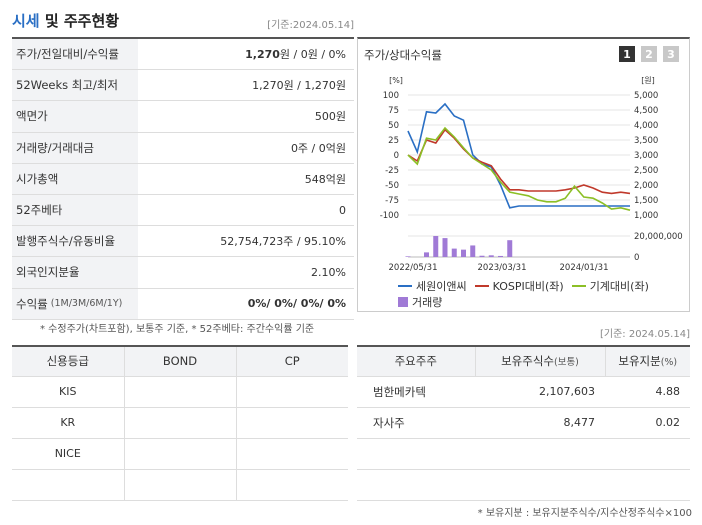 Image resolution: width=702 pixels, height=525 pixels. Describe the element at coordinates (619, 286) in the screenshot. I see `legend-label: 기계대비(좌)` at that location.